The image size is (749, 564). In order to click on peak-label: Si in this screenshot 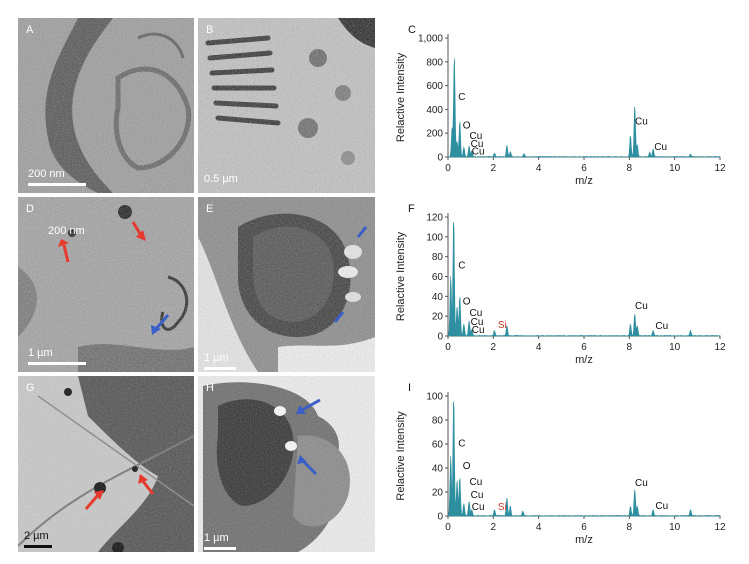, I will do `click(502, 325)`.